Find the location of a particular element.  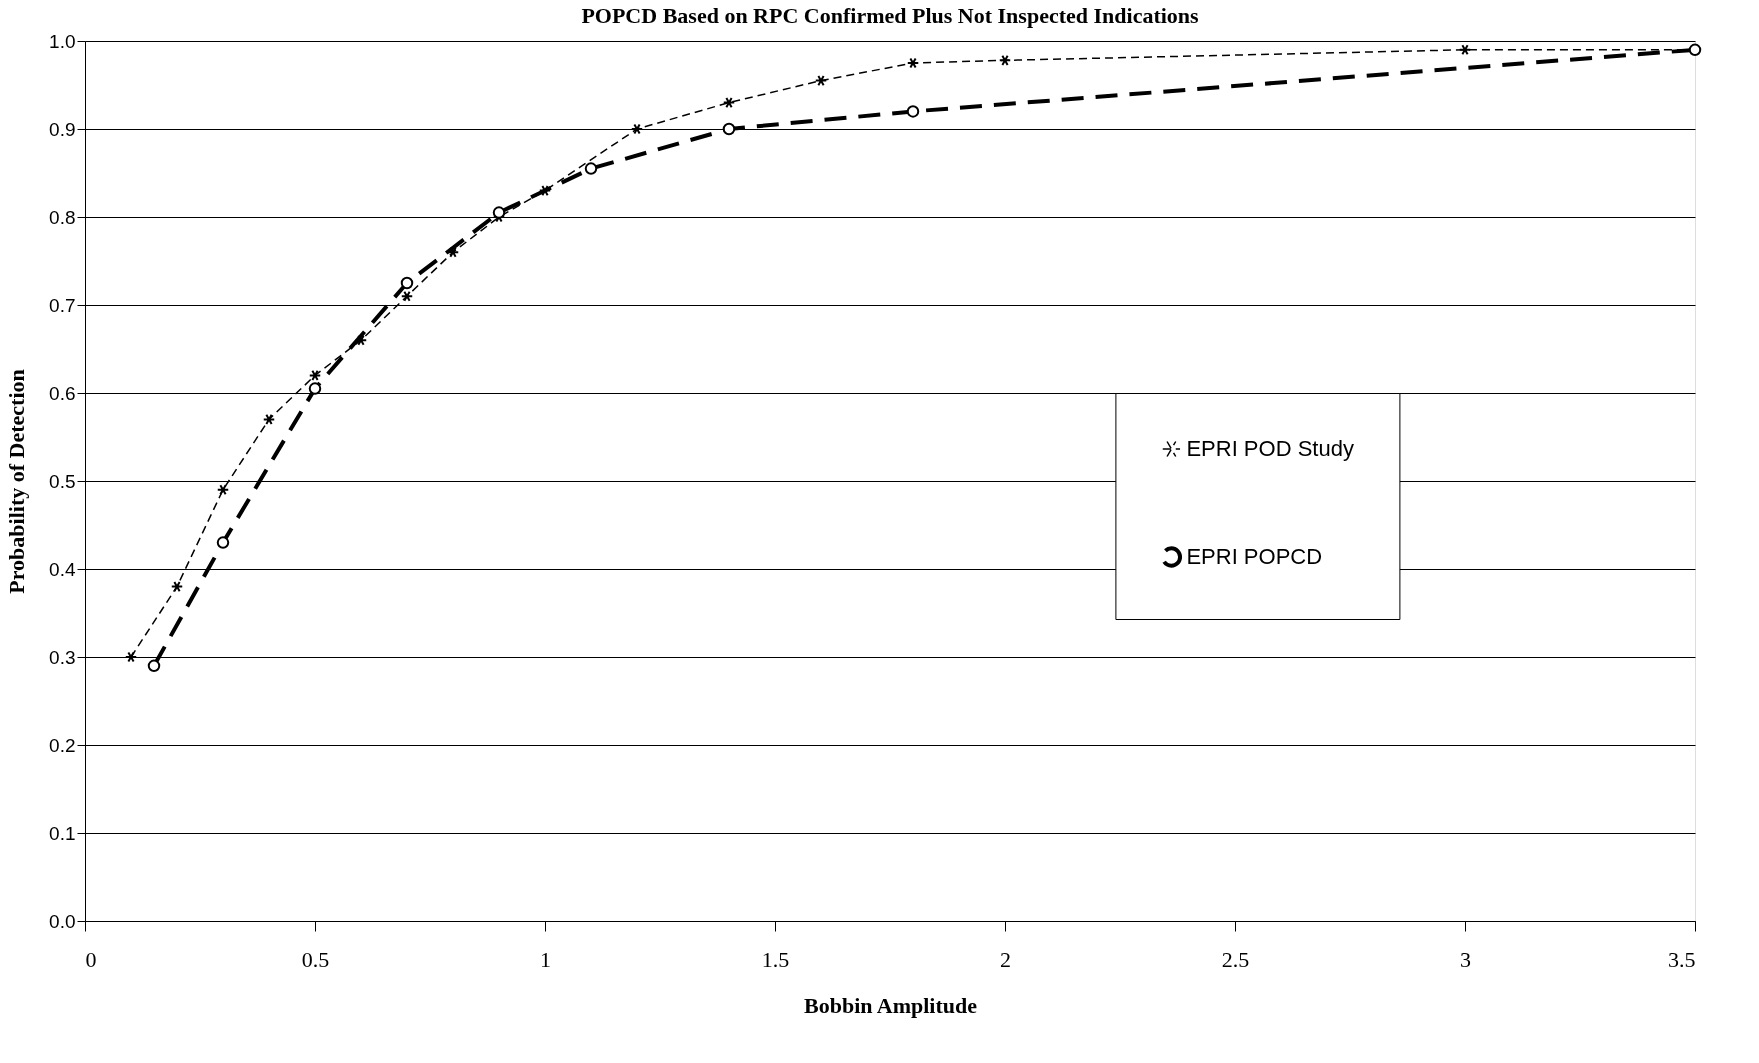

y-tick-label: 0.0 is located at coordinates (62, 921).